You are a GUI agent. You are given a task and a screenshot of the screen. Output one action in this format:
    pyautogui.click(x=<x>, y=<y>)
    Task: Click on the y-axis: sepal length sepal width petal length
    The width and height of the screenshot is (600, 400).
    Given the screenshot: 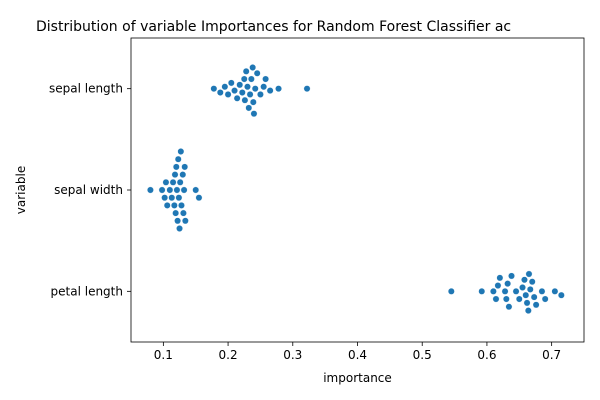 What is the action you would take?
    pyautogui.click(x=90, y=190)
    